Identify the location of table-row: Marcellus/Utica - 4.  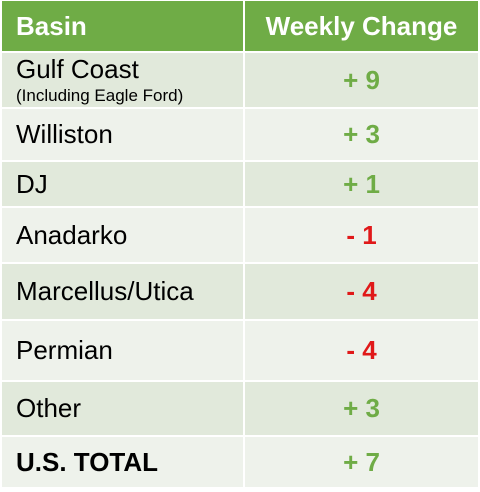
(240, 292).